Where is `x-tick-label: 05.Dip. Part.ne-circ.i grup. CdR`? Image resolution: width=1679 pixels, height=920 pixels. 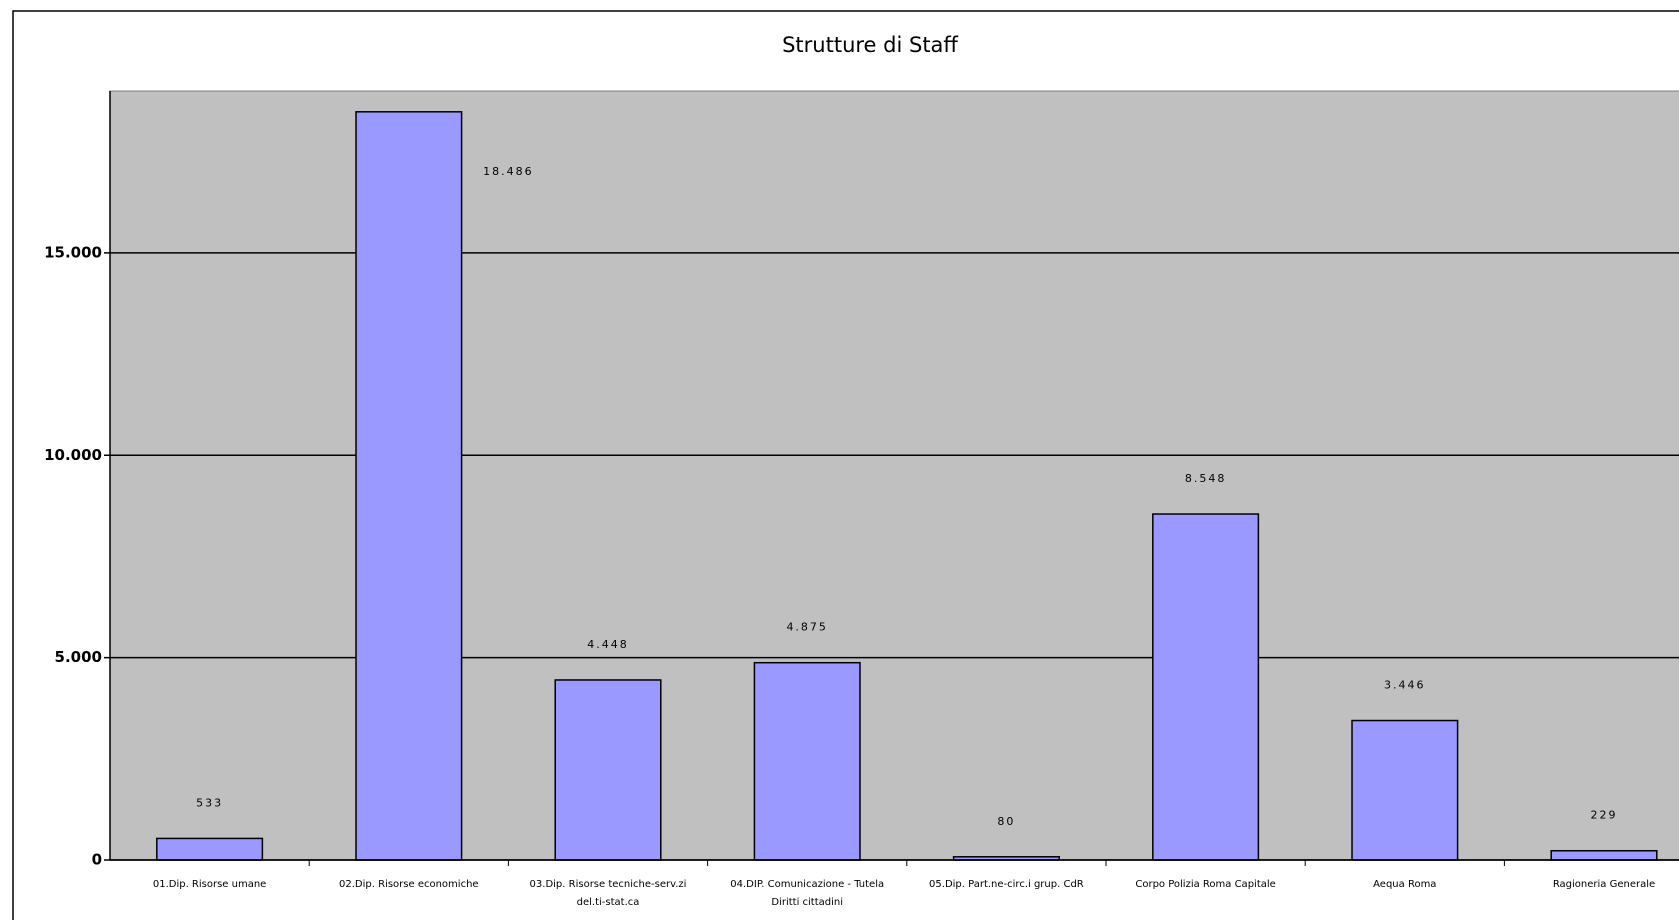
x-tick-label: 05.Dip. Part.ne-circ.i grup. CdR is located at coordinates (1006, 884).